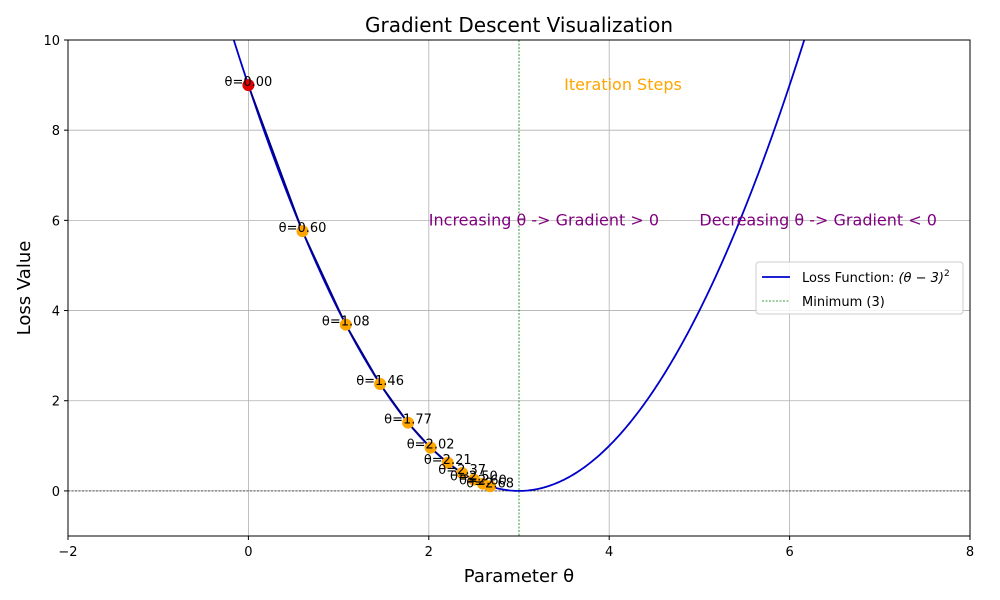 This screenshot has height=600, width=1000. Describe the element at coordinates (56, 221) in the screenshot. I see `y-tick-label: 6` at that location.